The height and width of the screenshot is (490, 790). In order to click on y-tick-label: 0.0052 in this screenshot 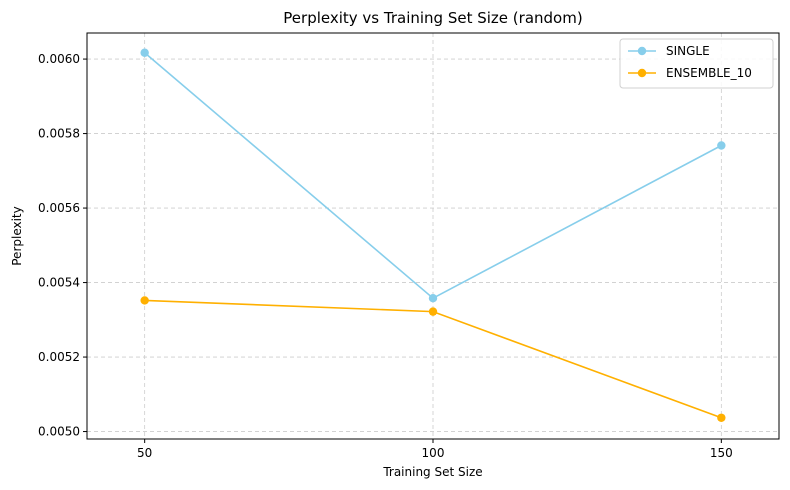, I will do `click(59, 357)`.